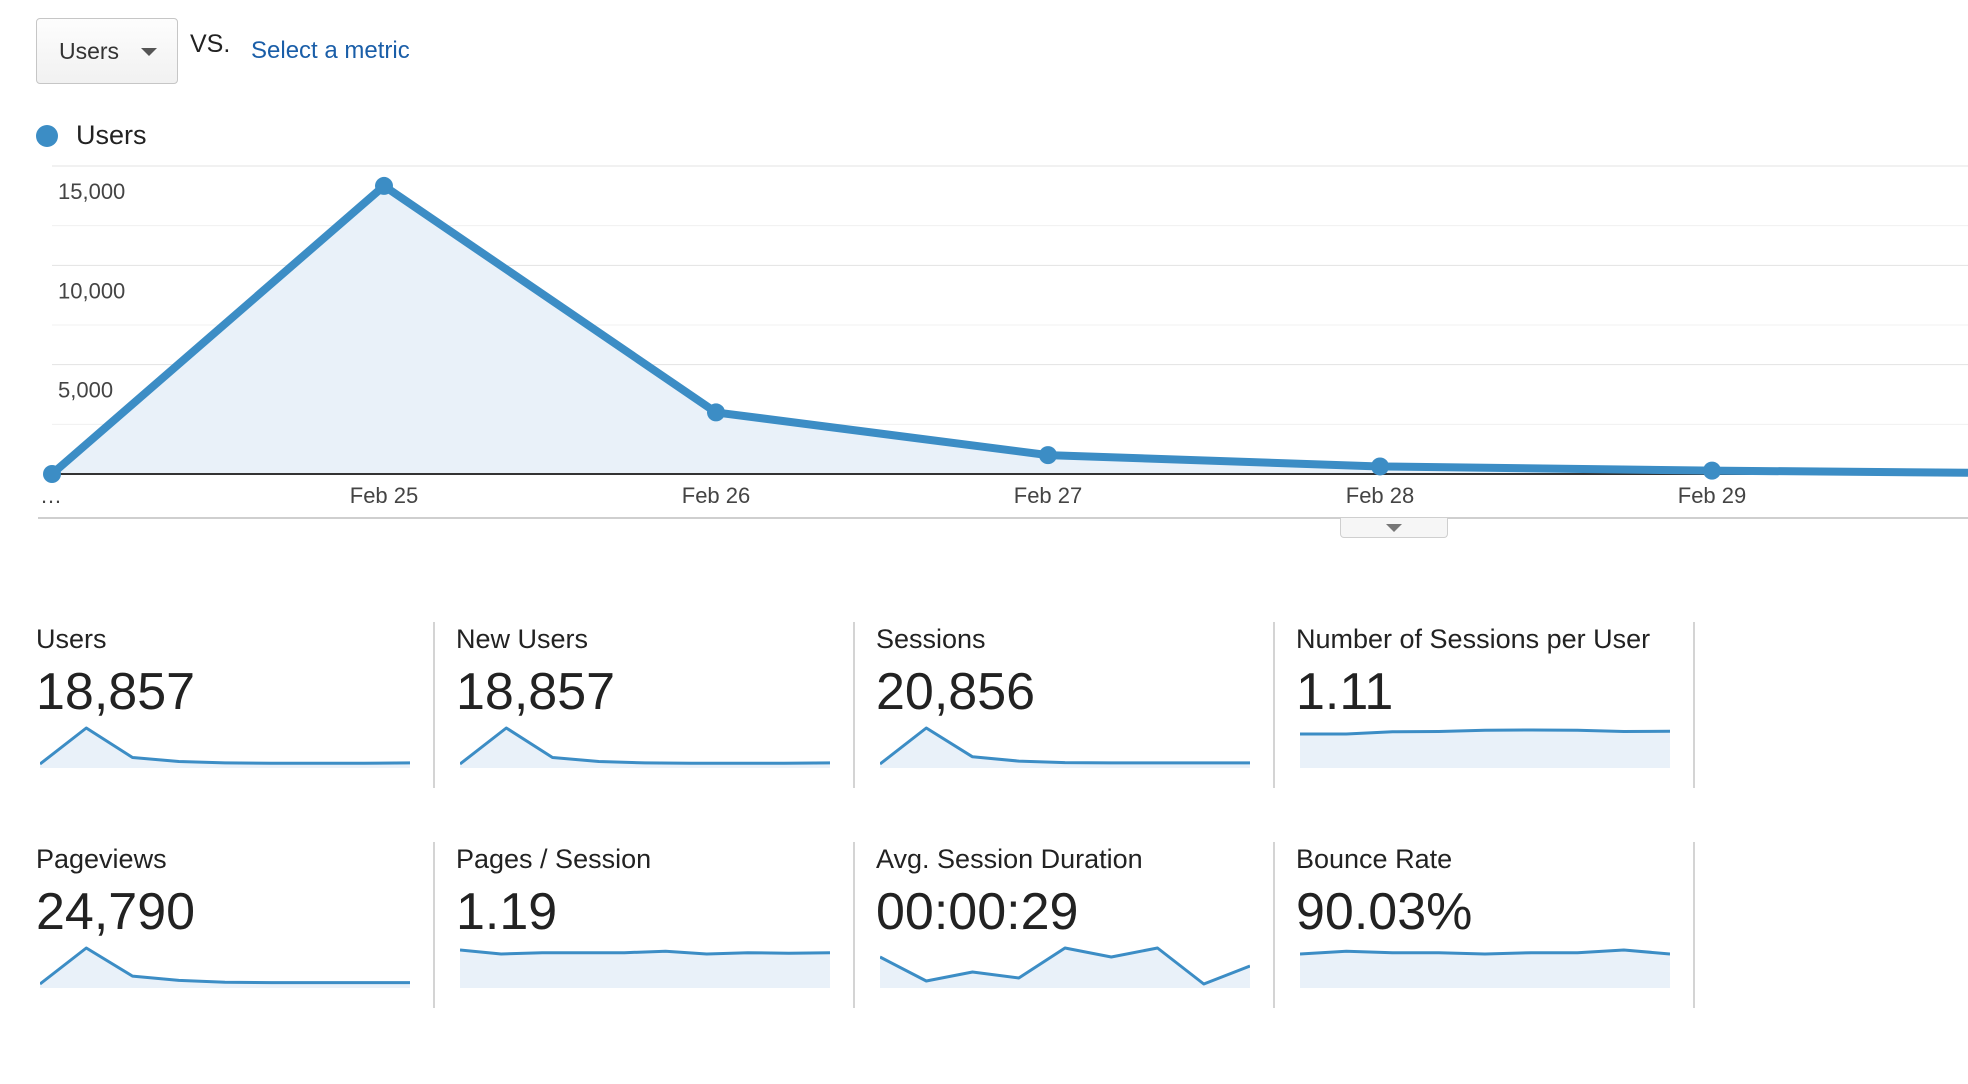 The width and height of the screenshot is (1968, 1084). I want to click on scorecard-value: 00:00:29, so click(977, 912).